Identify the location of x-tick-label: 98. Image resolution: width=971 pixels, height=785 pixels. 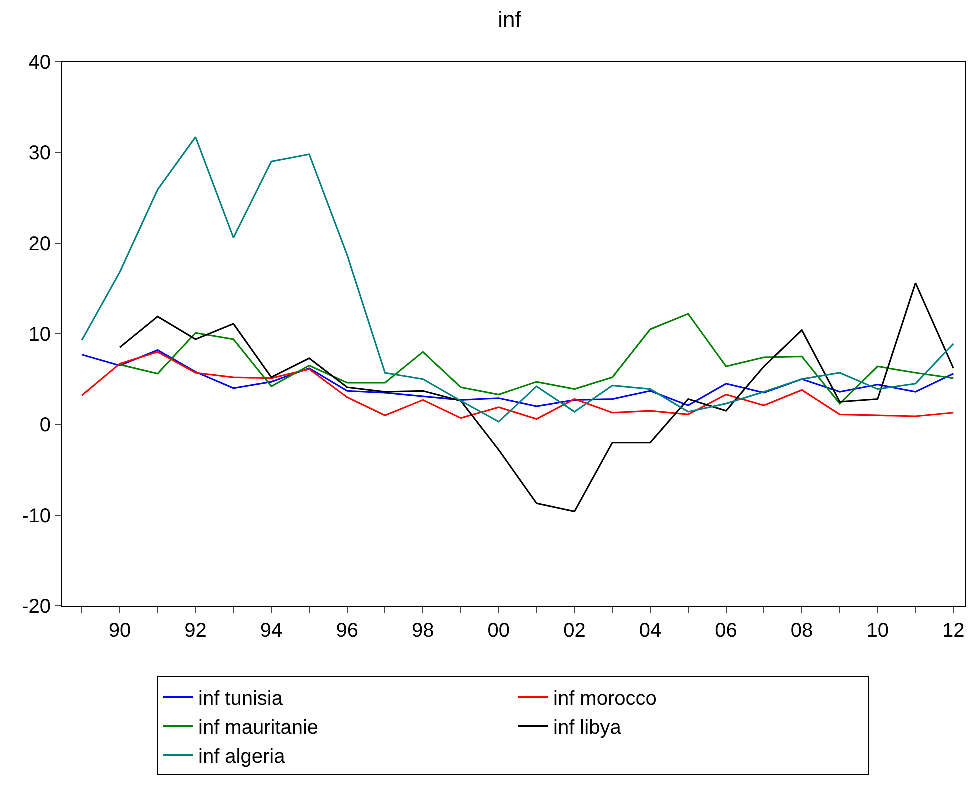
(423, 631).